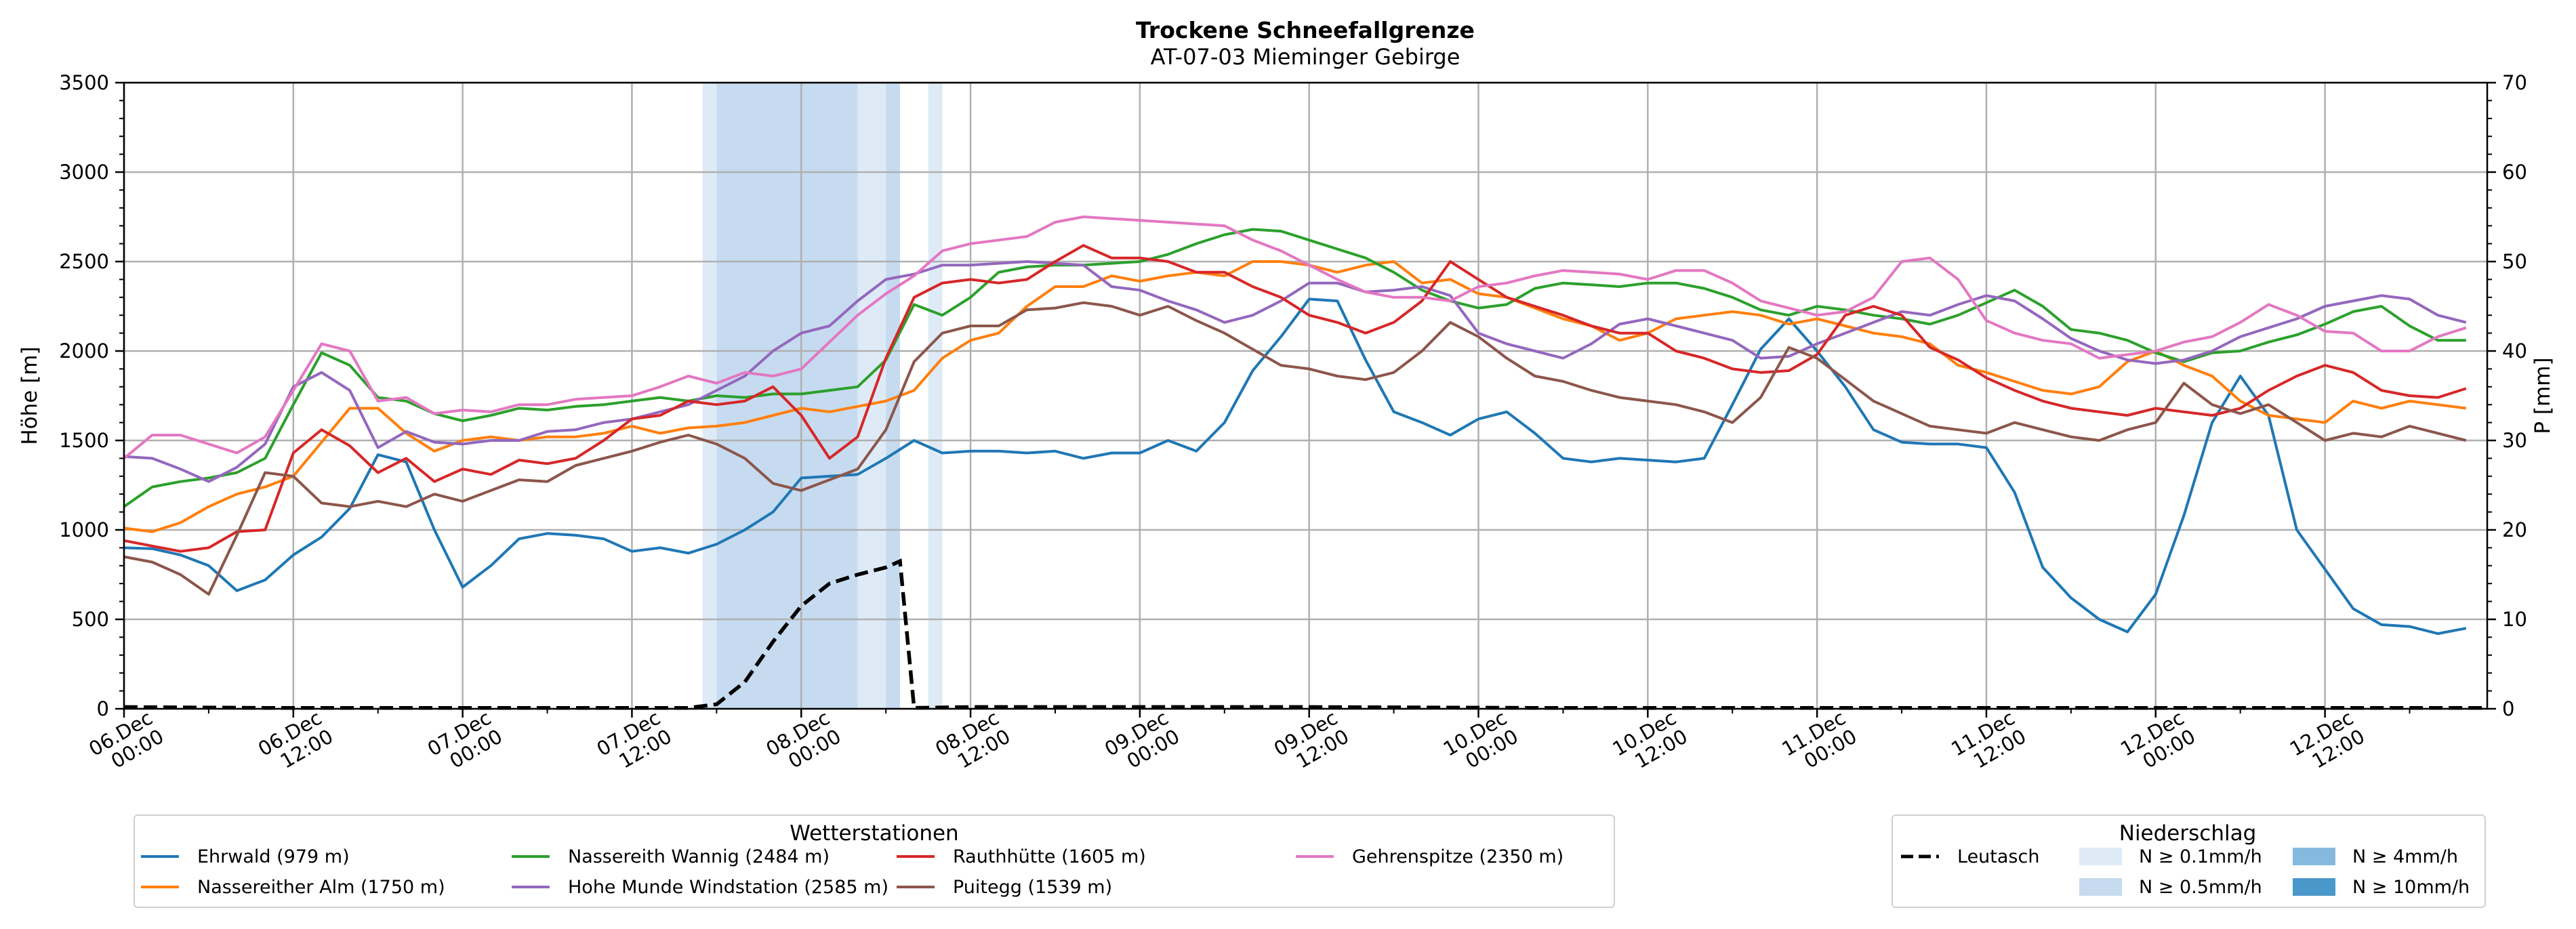  What do you see at coordinates (84, 82) in the screenshot?
I see `y-tick-label: 3500` at bounding box center [84, 82].